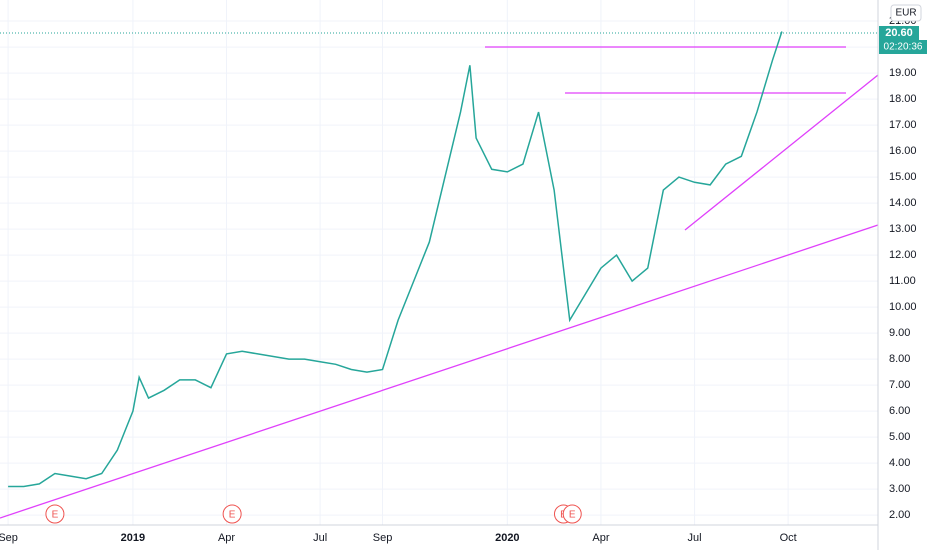 This screenshot has width=932, height=550. What do you see at coordinates (899, 359) in the screenshot?
I see `y-tick-label: 8.00` at bounding box center [899, 359].